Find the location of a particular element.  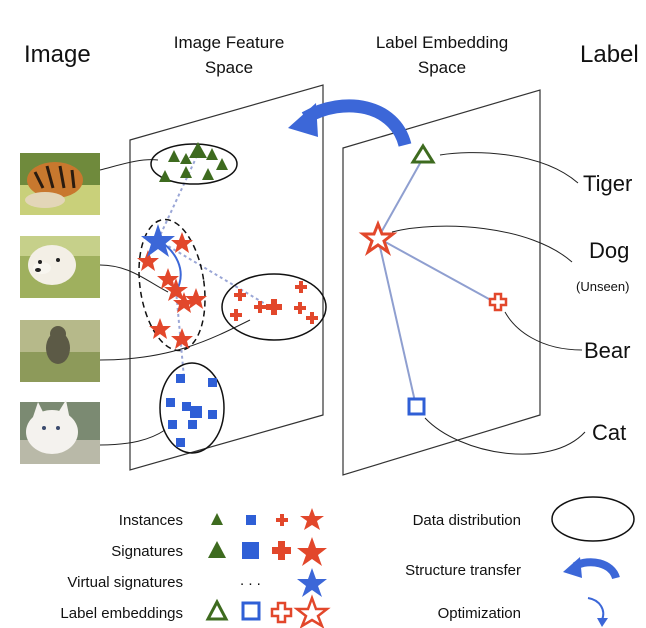

legend-embedding-star is located at coordinates (312, 611).